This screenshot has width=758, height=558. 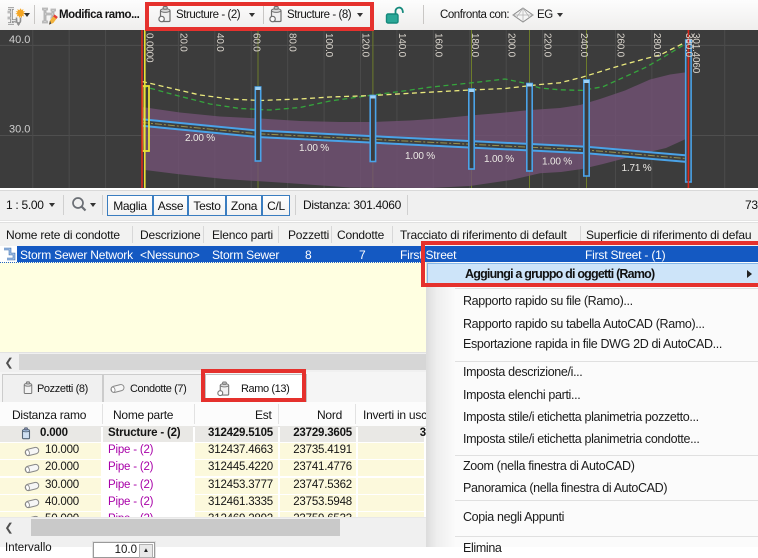 I want to click on svg-text: 0.0000, so click(x=149, y=48).